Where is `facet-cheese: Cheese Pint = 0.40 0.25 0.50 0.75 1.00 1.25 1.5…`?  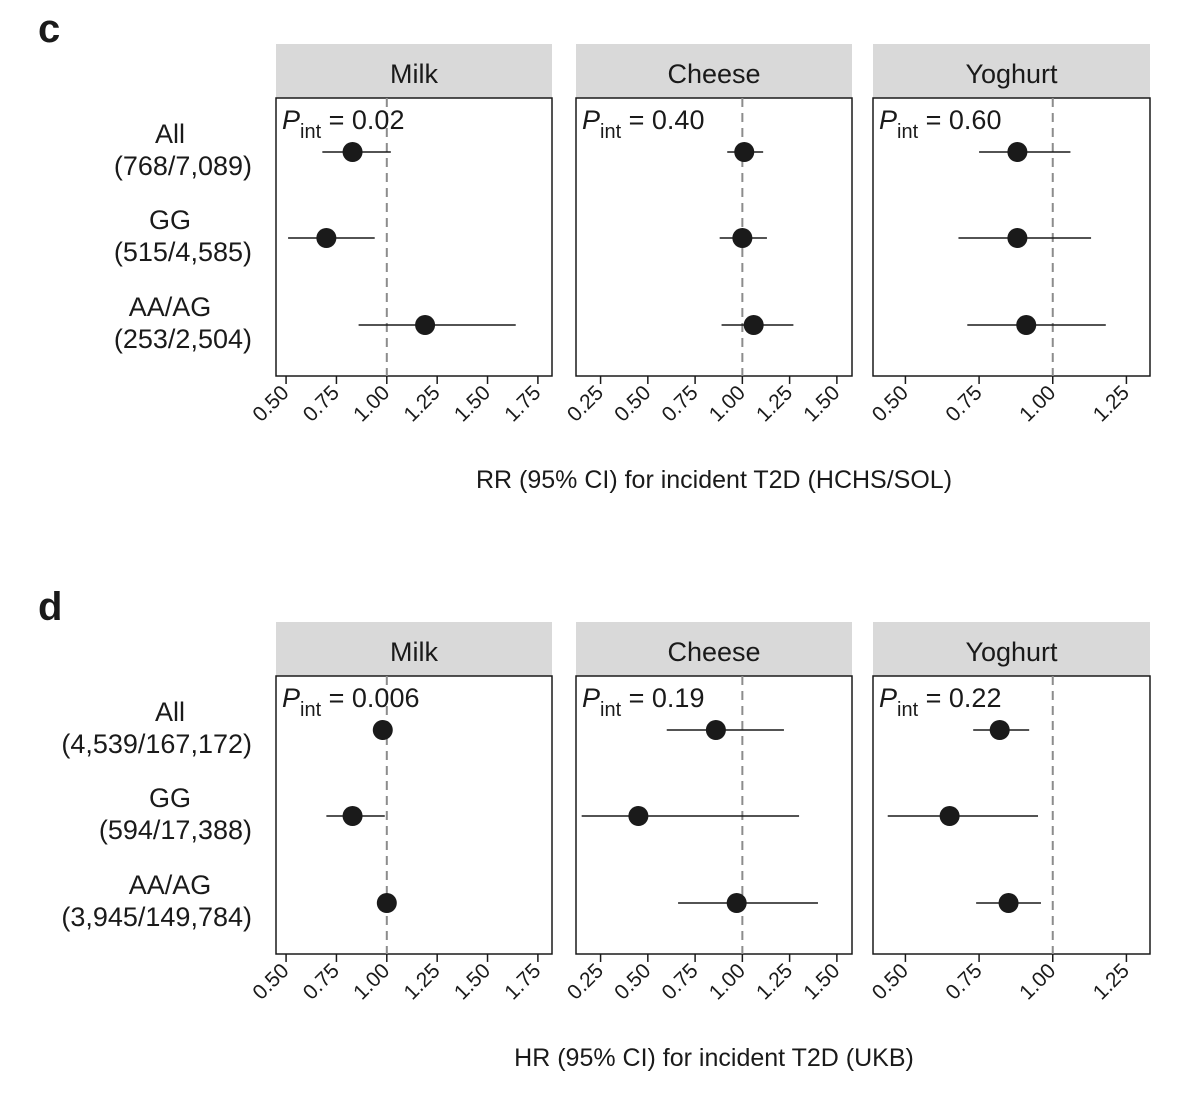 facet-cheese: Cheese Pint = 0.40 0.25 0.50 0.75 1.00 1.25 1.5… is located at coordinates (708, 235).